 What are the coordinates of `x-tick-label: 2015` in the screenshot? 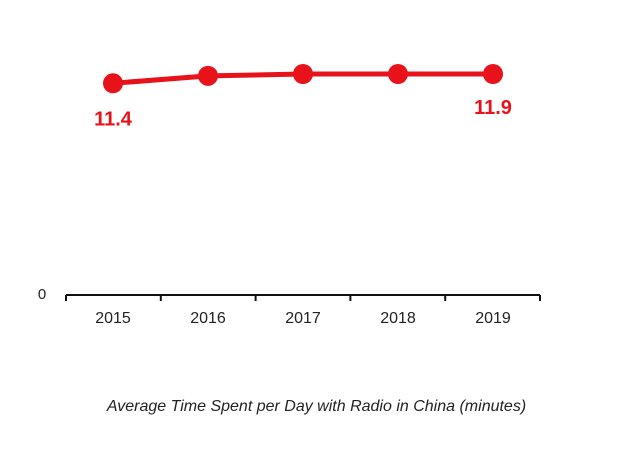 It's located at (113, 318).